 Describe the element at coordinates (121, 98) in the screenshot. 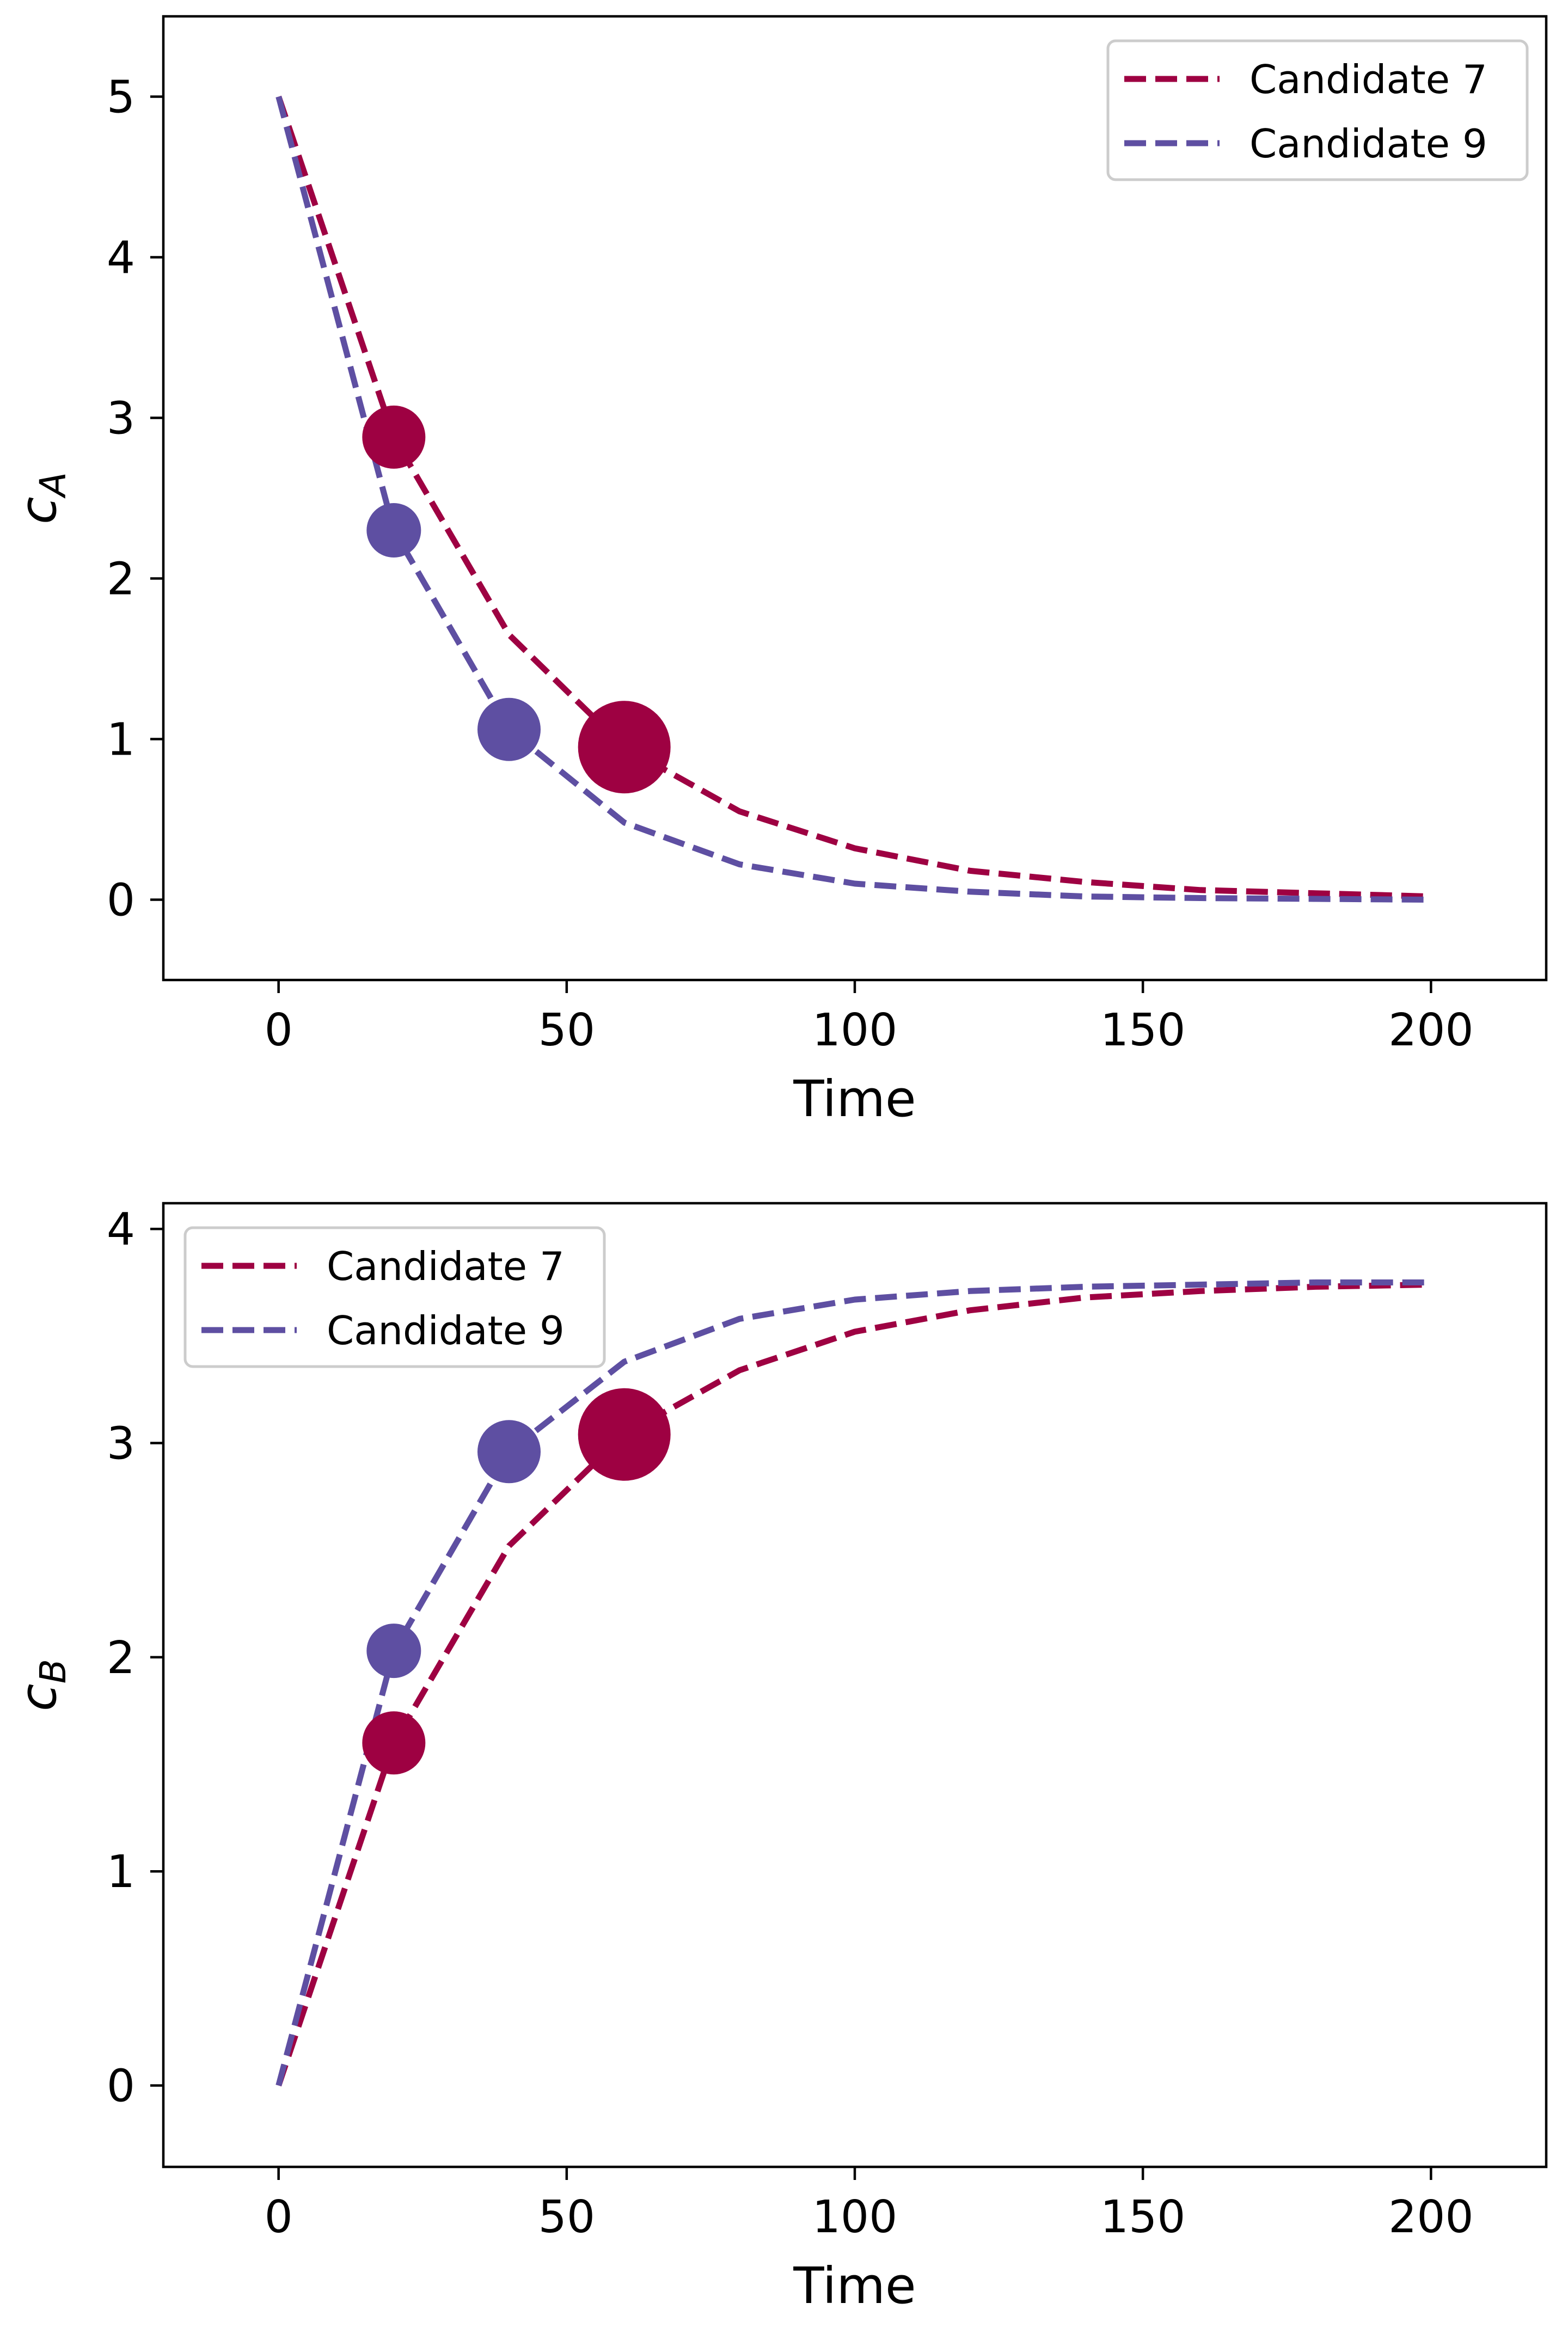

I see `y-tick-label: 5` at that location.